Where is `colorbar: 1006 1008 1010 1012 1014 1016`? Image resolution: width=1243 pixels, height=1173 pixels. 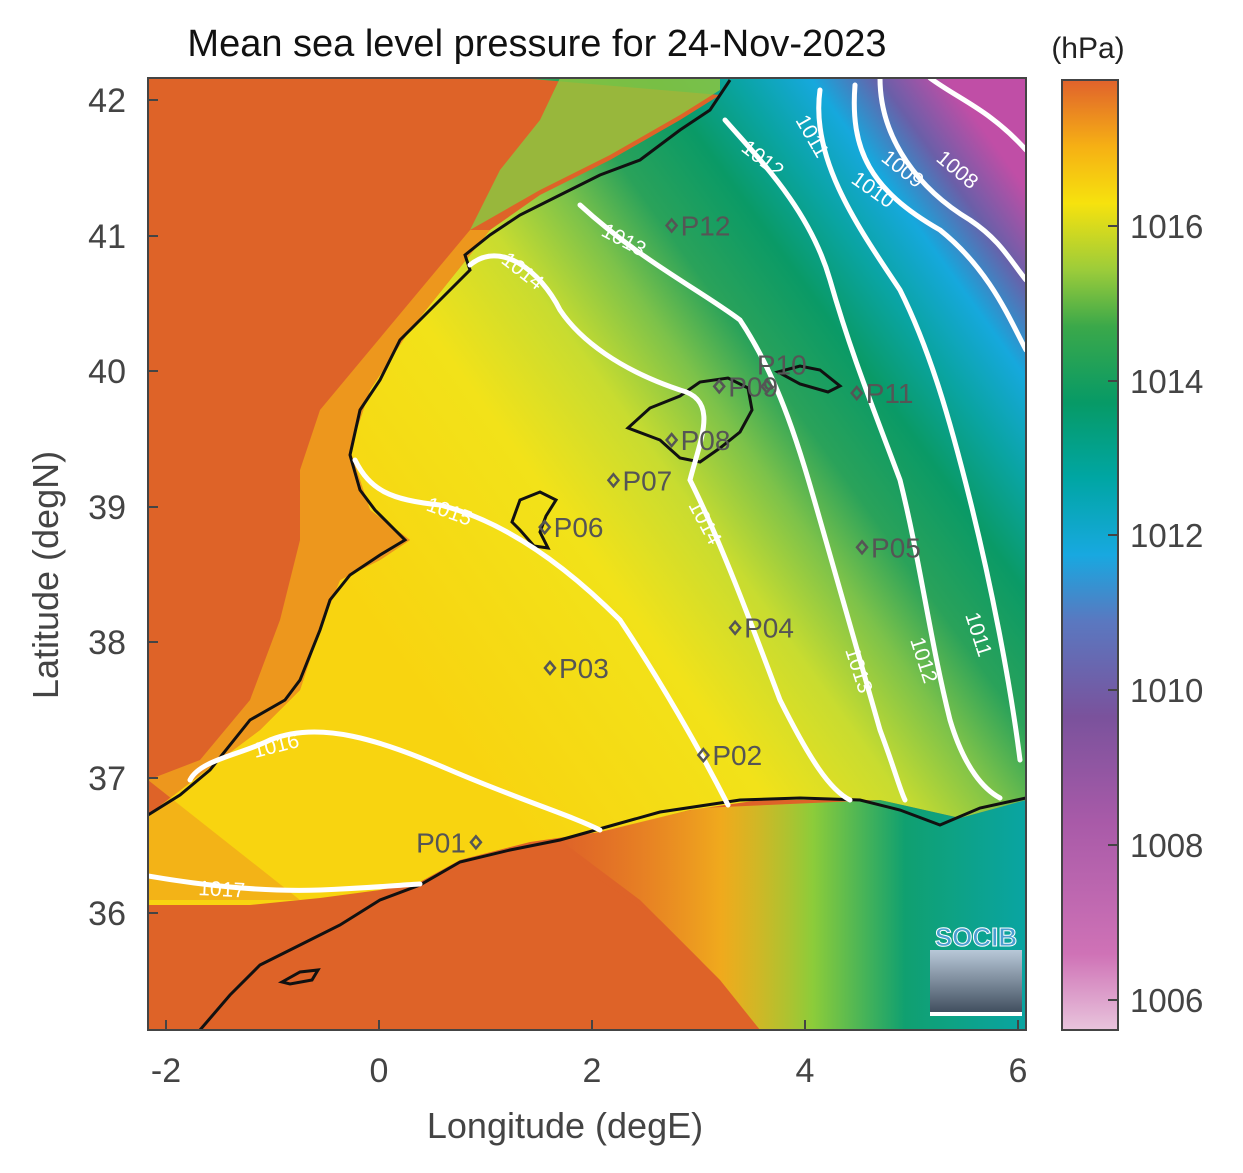
colorbar: 1006 1008 1010 1012 1014 1016 is located at coordinates (1132, 555).